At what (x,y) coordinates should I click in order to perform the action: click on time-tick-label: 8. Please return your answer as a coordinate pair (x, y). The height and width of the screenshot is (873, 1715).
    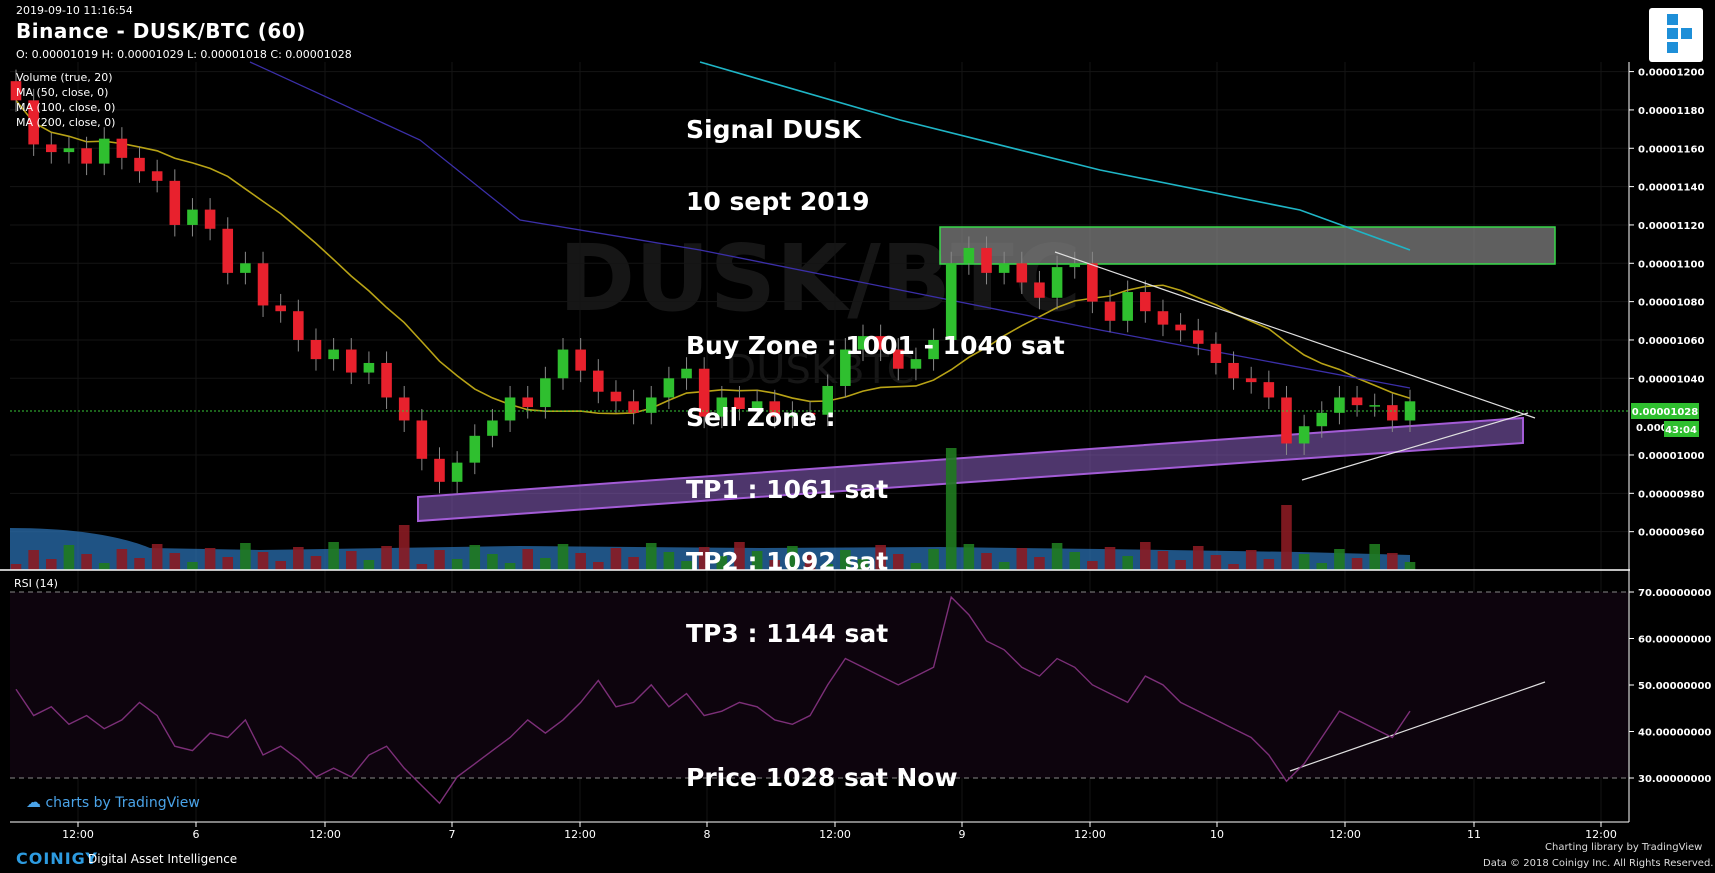
    Looking at the image, I should click on (707, 834).